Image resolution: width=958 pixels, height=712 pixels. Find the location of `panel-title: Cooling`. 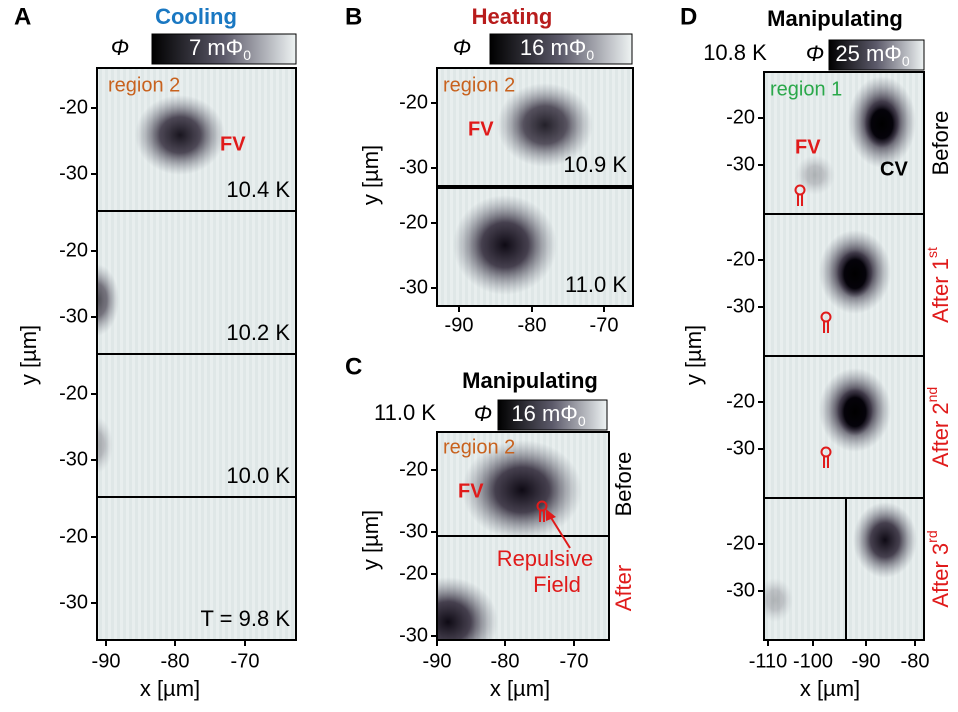

panel-title: Cooling is located at coordinates (196, 16).